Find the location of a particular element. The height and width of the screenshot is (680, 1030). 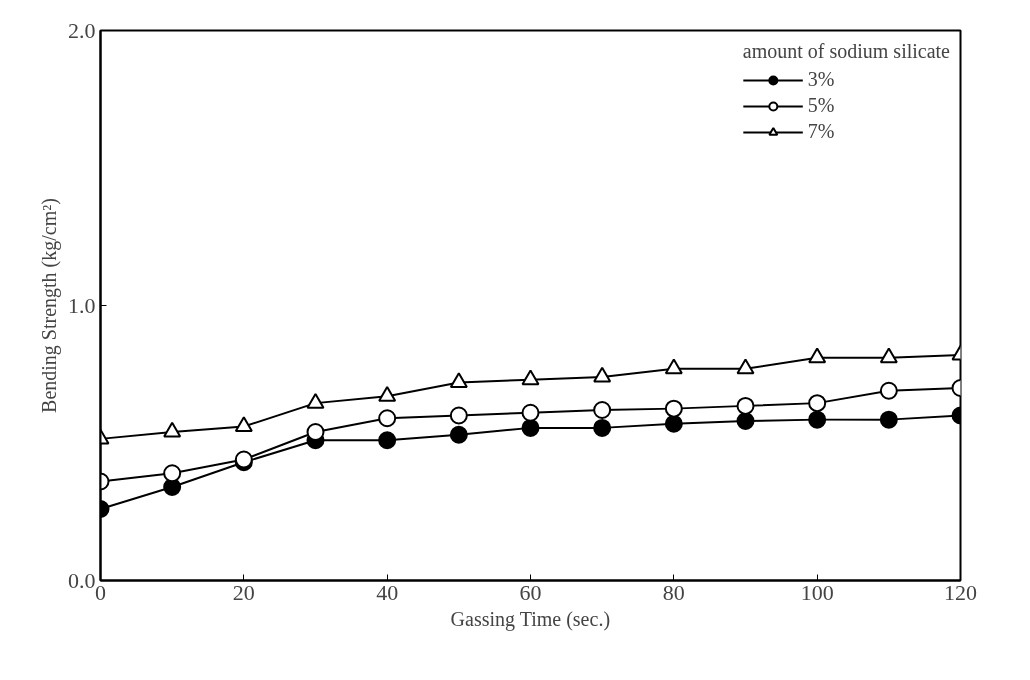

legend-title: amount of sodium silicate is located at coordinates (846, 51).